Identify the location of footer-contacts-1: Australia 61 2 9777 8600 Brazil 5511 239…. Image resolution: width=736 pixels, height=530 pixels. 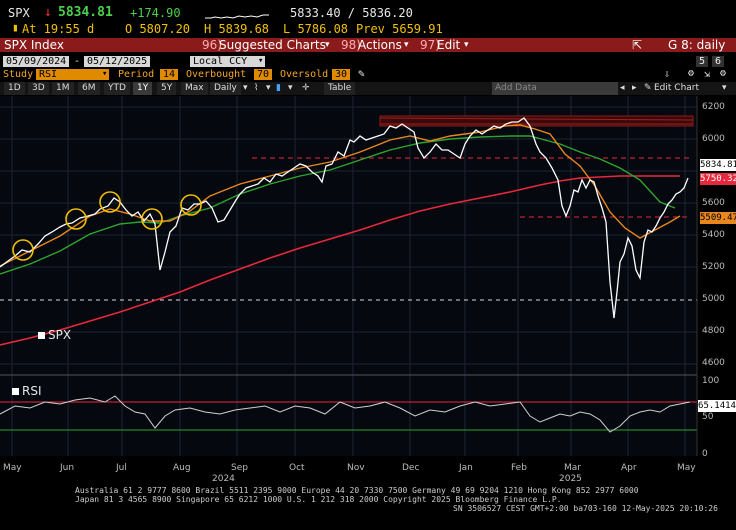
(357, 490).